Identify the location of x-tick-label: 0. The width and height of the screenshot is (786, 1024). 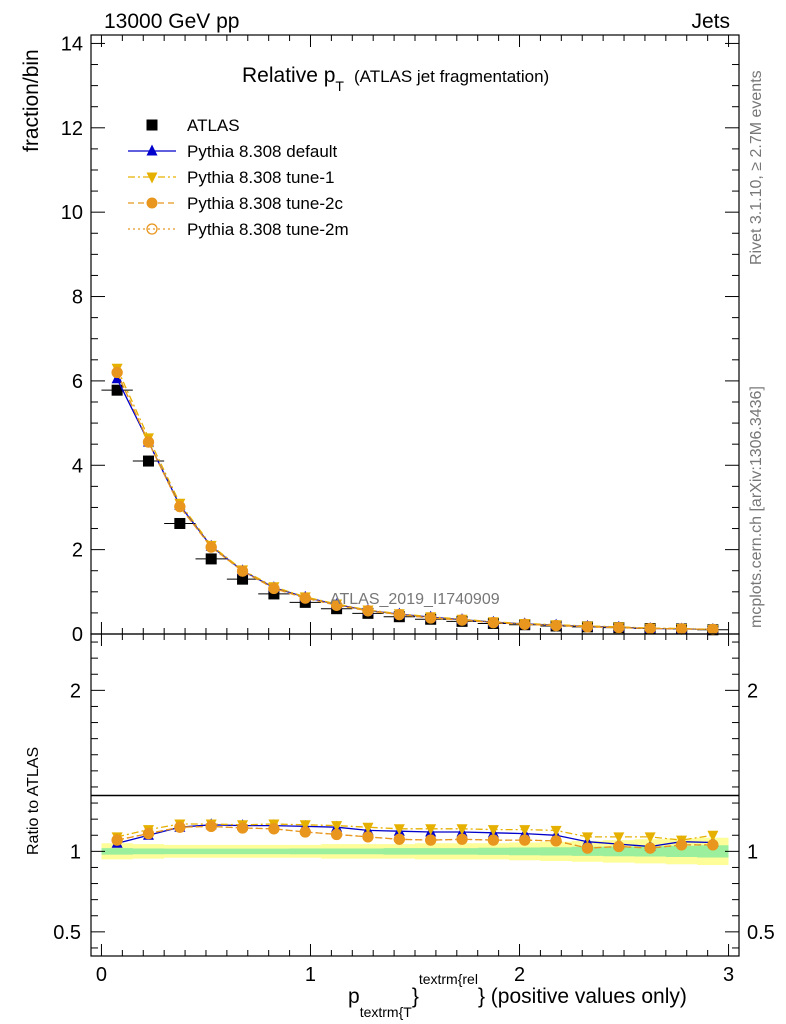
(101, 975).